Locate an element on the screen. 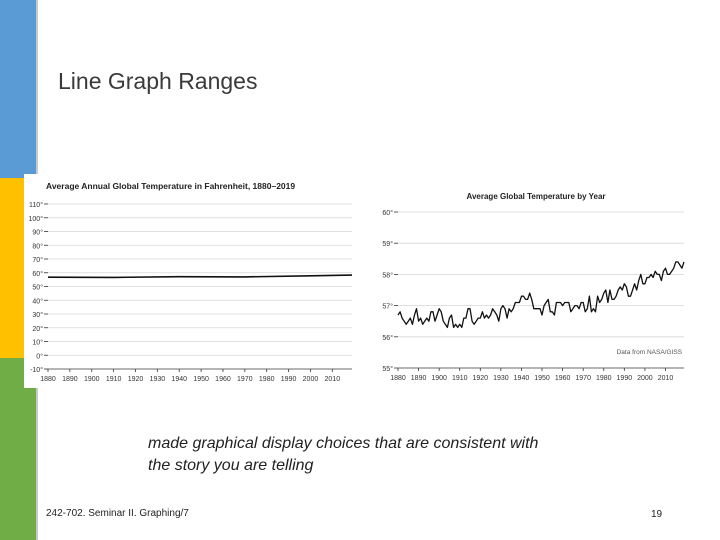  y-tick-label: 58° is located at coordinates (387, 275).